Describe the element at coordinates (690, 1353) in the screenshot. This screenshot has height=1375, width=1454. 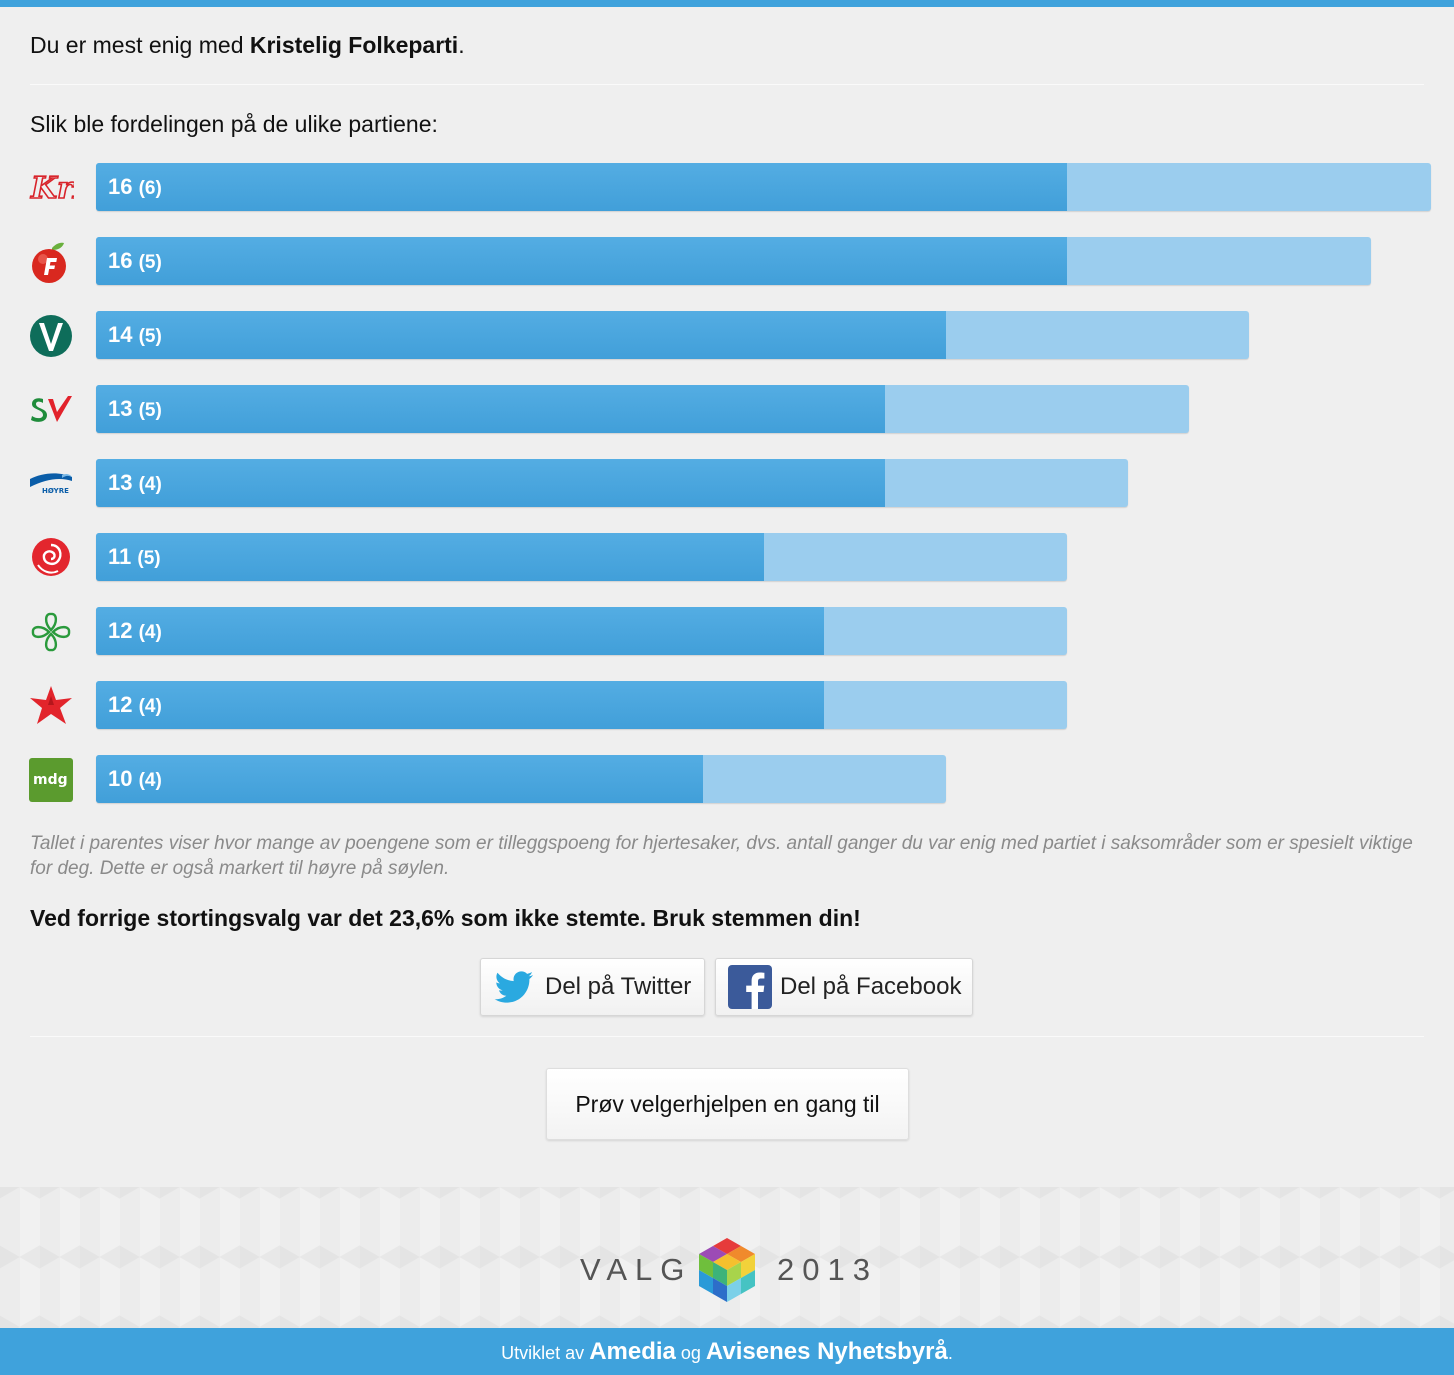
I see `credits-middle: og` at that location.